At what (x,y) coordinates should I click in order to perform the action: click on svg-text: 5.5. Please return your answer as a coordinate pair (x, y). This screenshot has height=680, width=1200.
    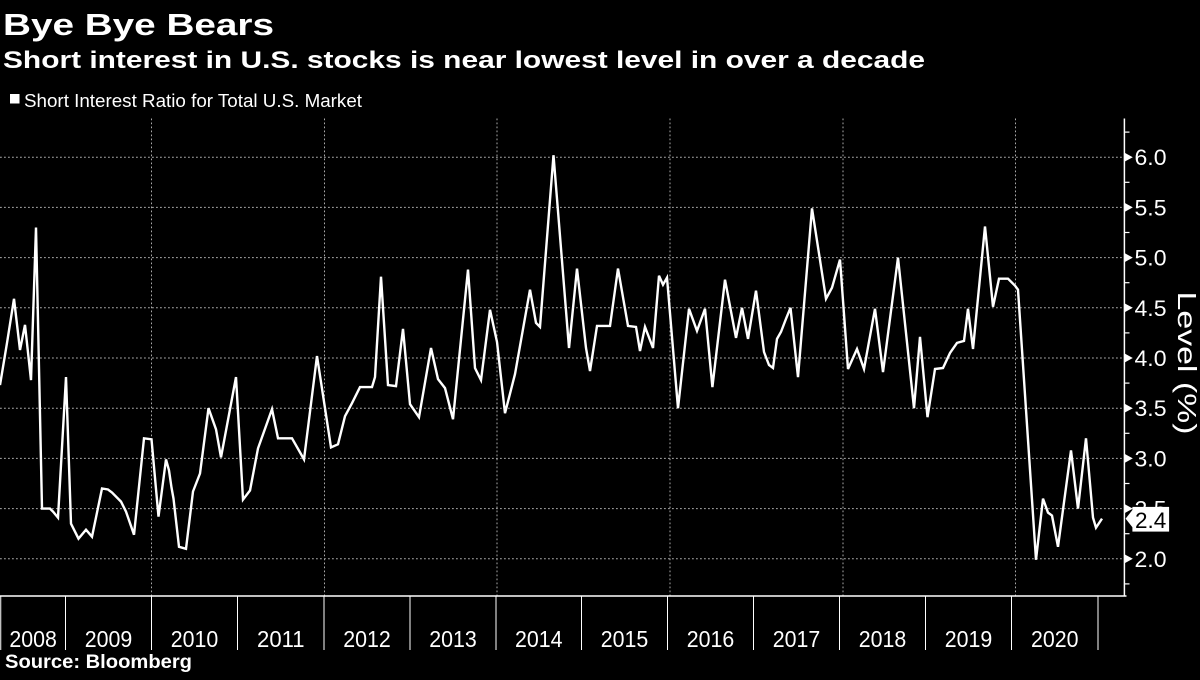
    Looking at the image, I should click on (1151, 207).